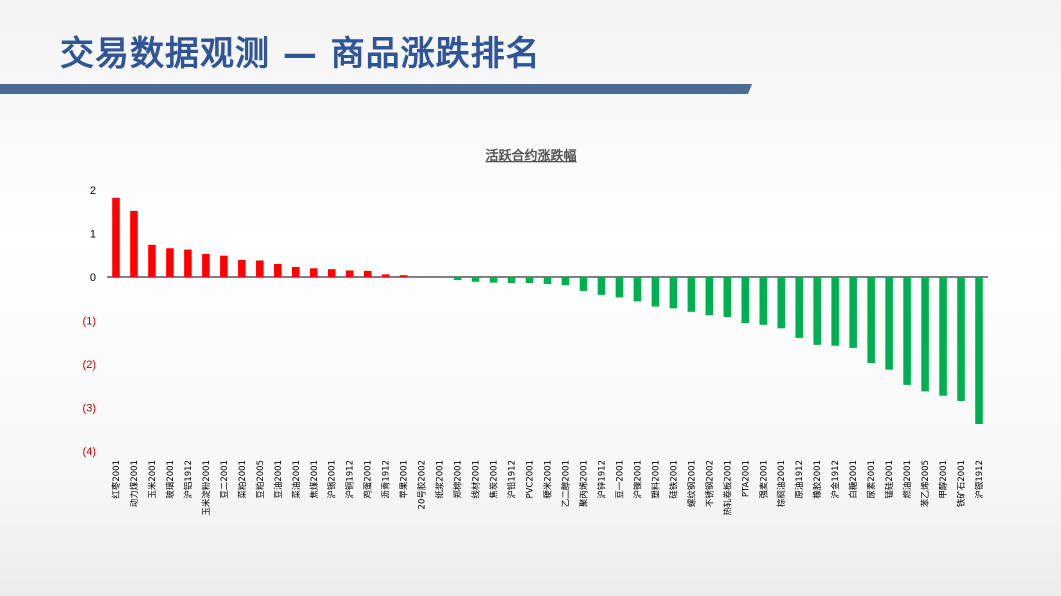 The width and height of the screenshot is (1061, 596). I want to click on x-tick-label: PVC2001, so click(531, 479).